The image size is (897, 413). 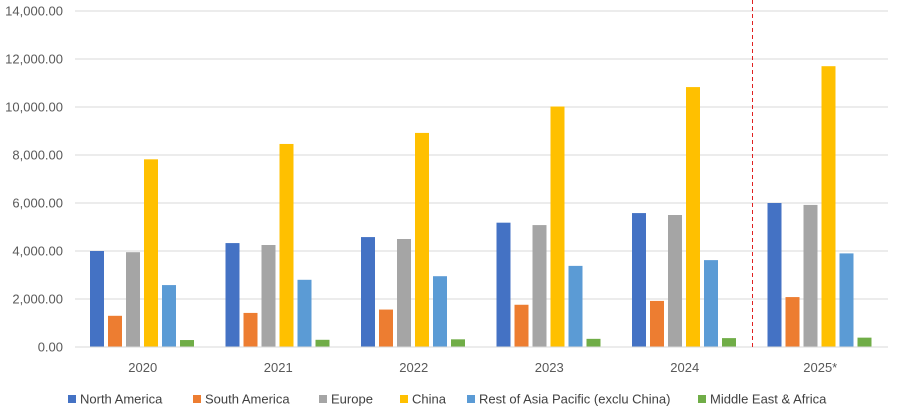 What do you see at coordinates (247, 399) in the screenshot?
I see `legend-label: South America` at bounding box center [247, 399].